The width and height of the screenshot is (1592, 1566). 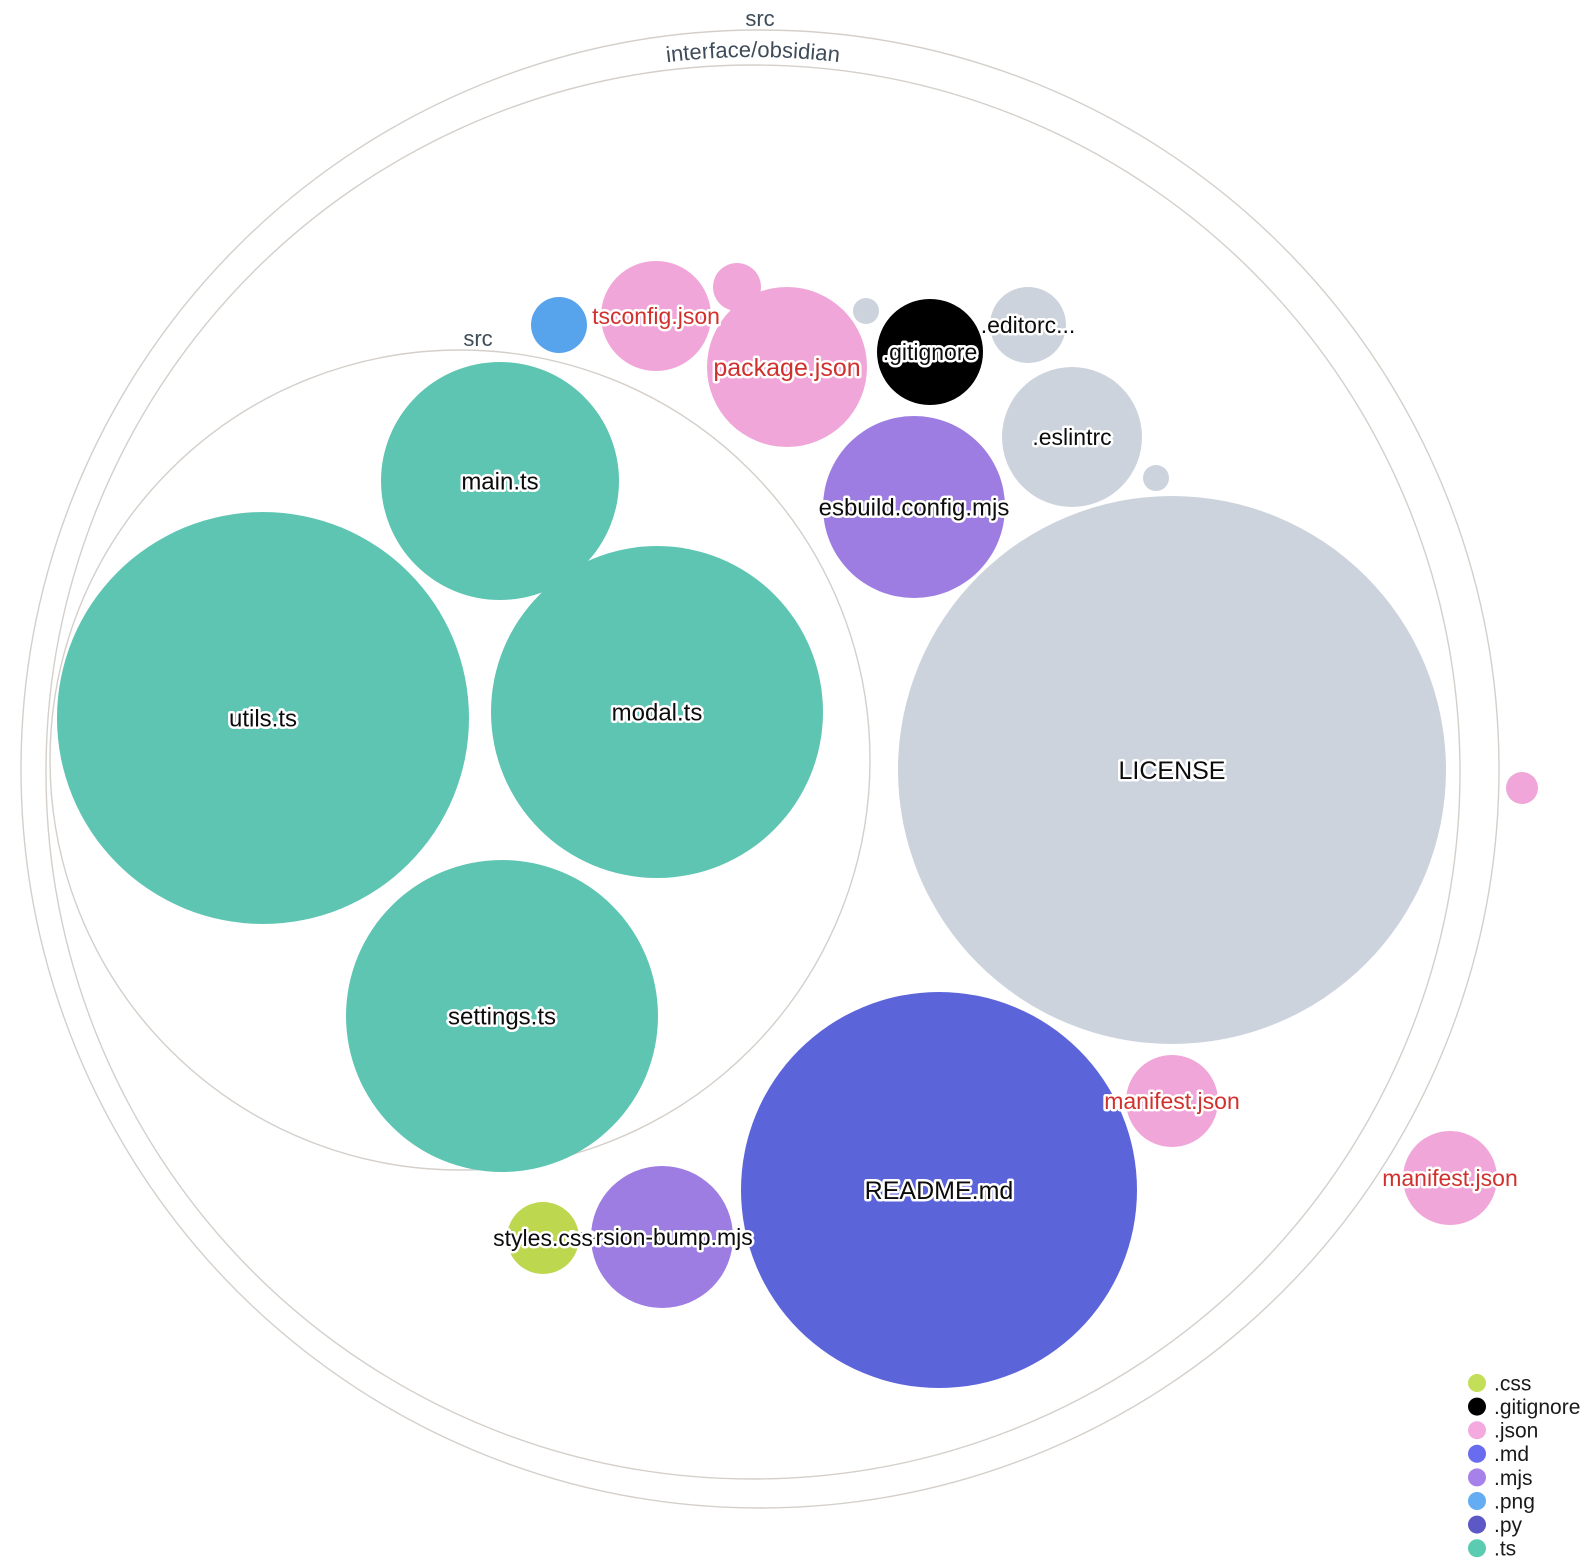 What do you see at coordinates (1477, 1477) in the screenshot?
I see `legend-dot-mjs` at bounding box center [1477, 1477].